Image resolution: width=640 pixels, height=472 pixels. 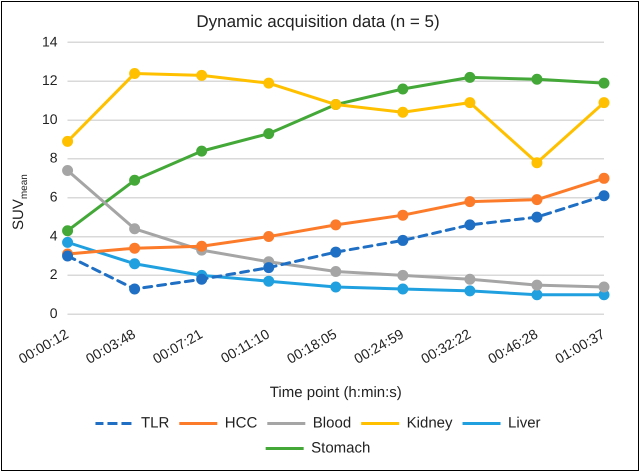 What do you see at coordinates (336, 393) in the screenshot?
I see `x-axis-title: Time point (h:min:s)` at bounding box center [336, 393].